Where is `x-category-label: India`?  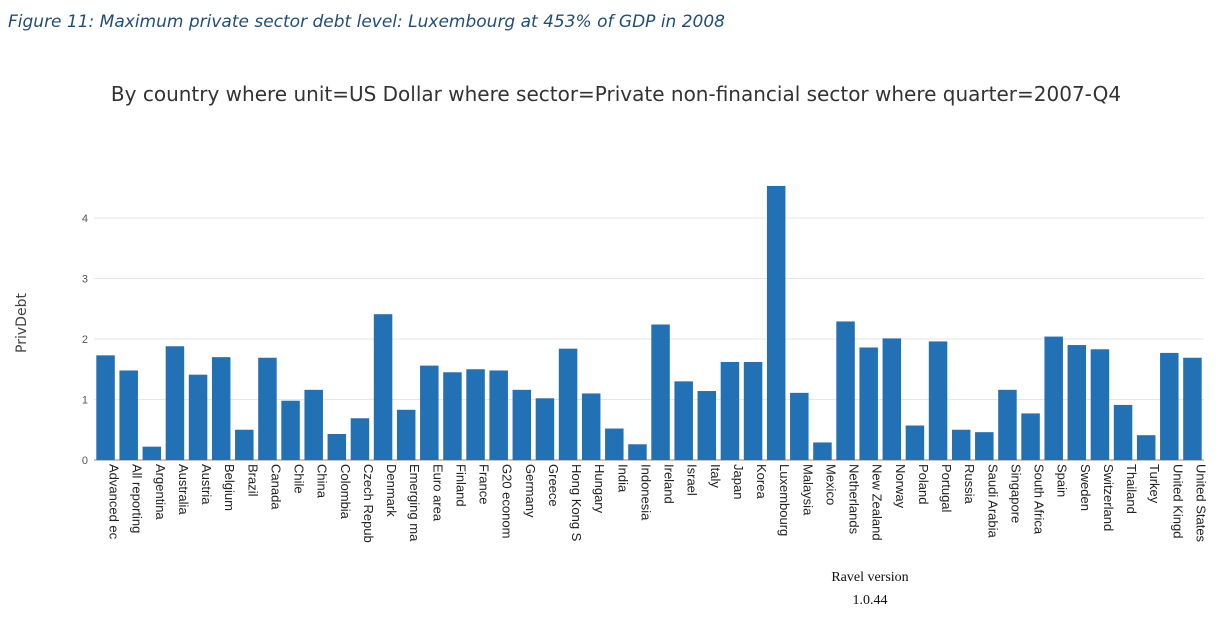 x-category-label: India is located at coordinates (622, 478).